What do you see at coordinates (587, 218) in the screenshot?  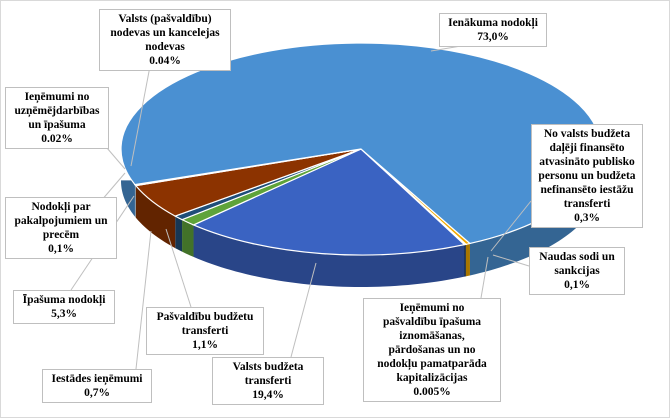 I see `data-label-line: 0,3%` at bounding box center [587, 218].